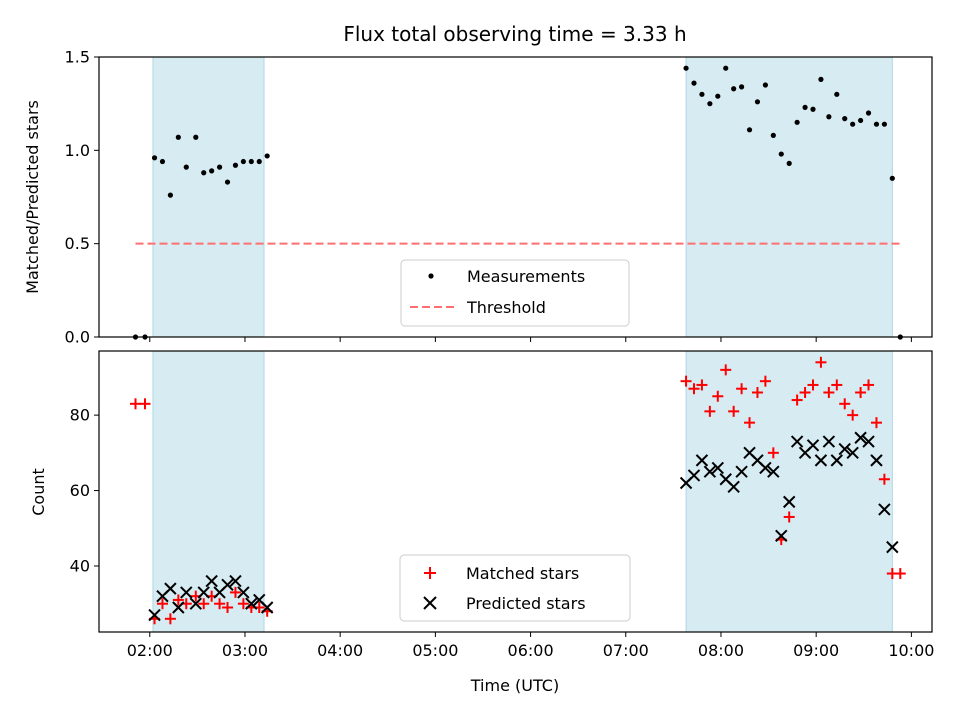  What do you see at coordinates (514, 685) in the screenshot?
I see `x-axis-label: Time (UTC)` at bounding box center [514, 685].